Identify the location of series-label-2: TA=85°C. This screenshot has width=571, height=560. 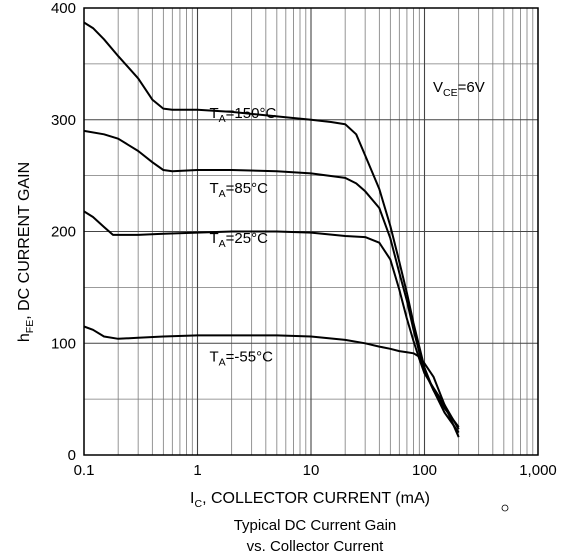
(238, 190).